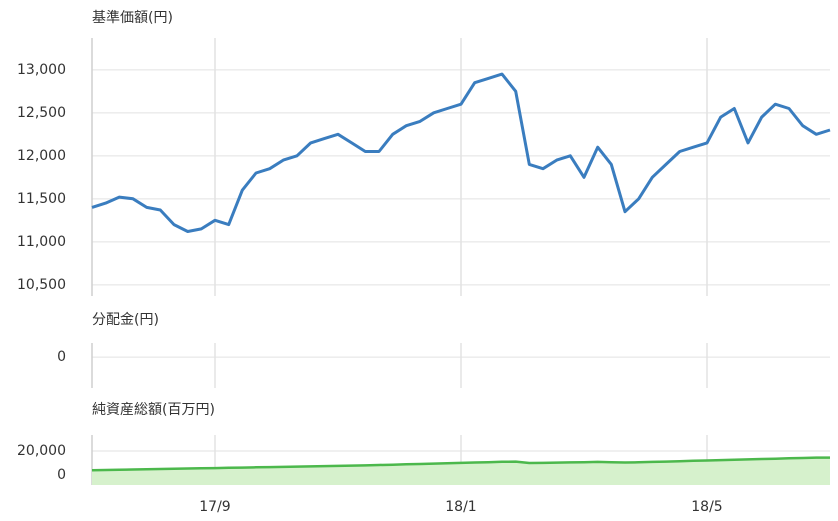  Describe the element at coordinates (706, 507) in the screenshot. I see `x-tick-label: 18/5` at that location.